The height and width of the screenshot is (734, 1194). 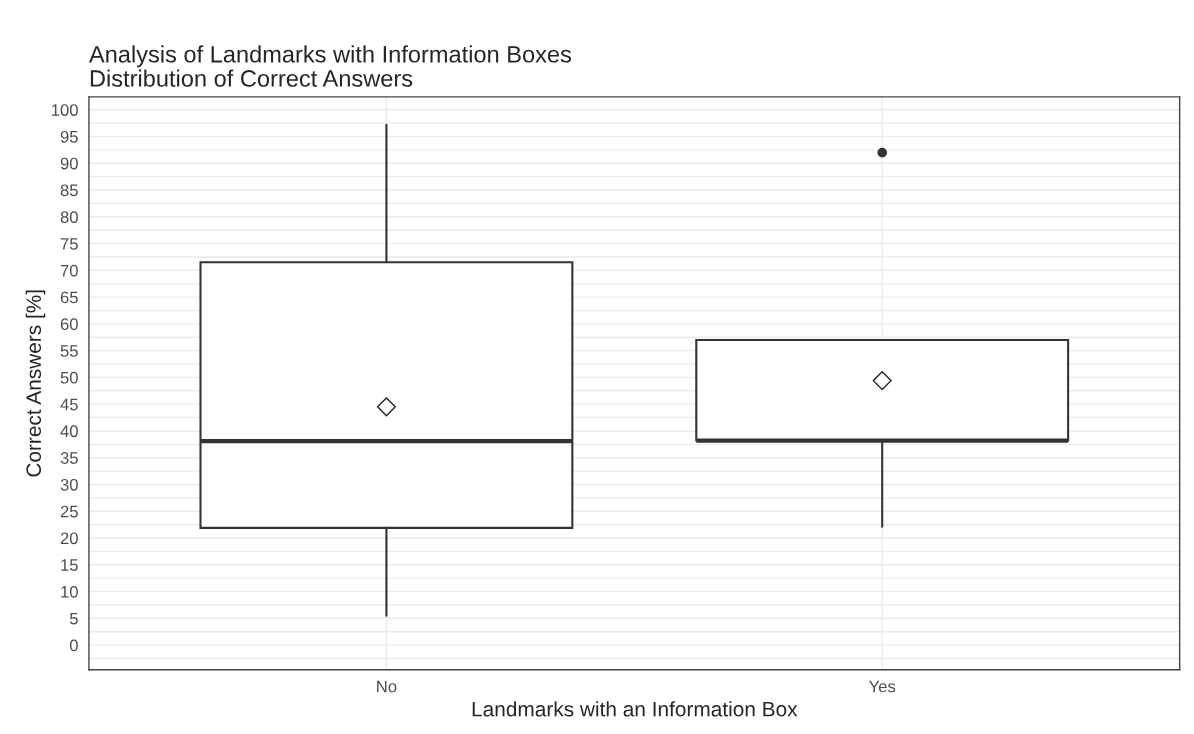 I want to click on y-tick-label: 60, so click(x=69, y=324).